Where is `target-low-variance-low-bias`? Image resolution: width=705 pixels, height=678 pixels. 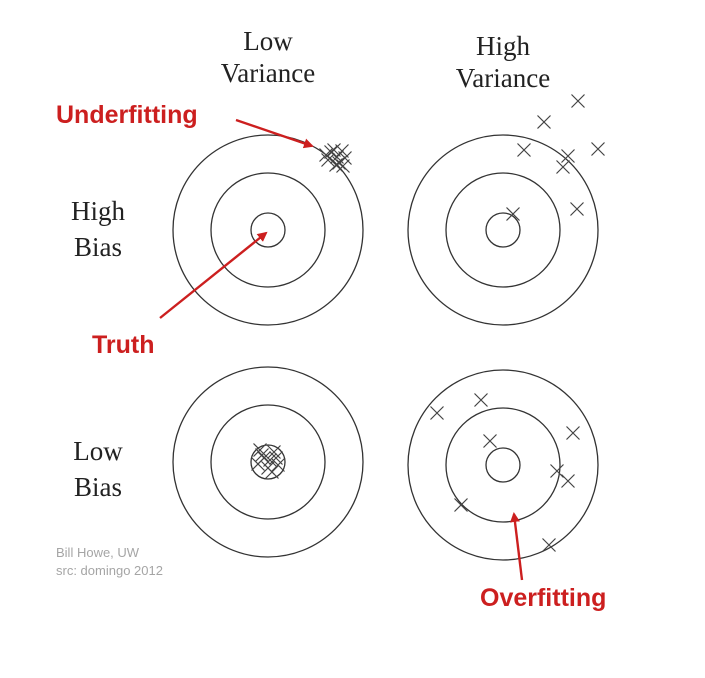 target-low-variance-low-bias is located at coordinates (268, 462).